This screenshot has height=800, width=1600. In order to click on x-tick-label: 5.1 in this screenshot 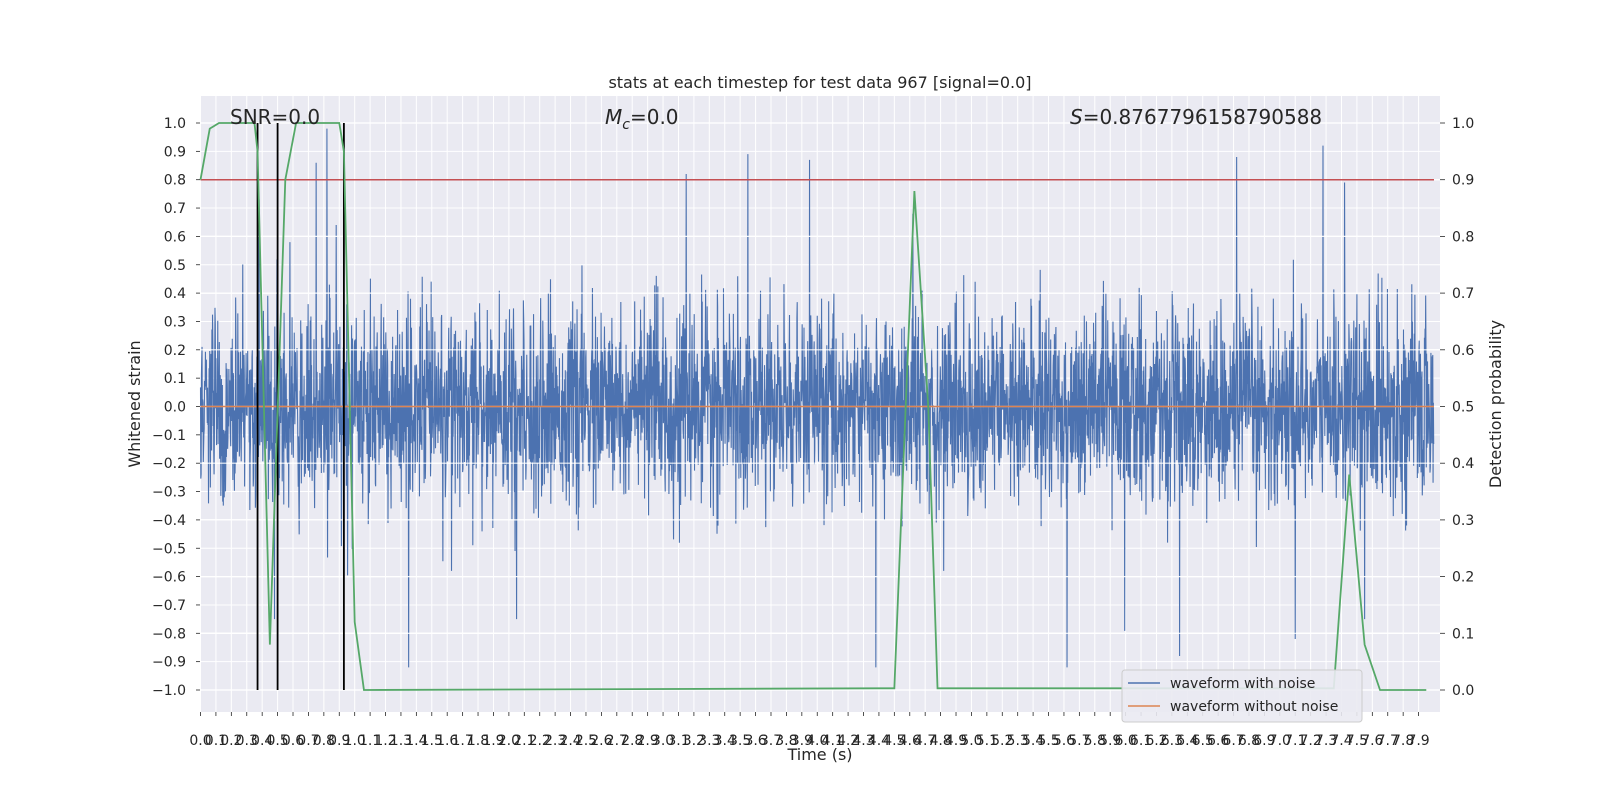, I will do `click(987, 741)`.